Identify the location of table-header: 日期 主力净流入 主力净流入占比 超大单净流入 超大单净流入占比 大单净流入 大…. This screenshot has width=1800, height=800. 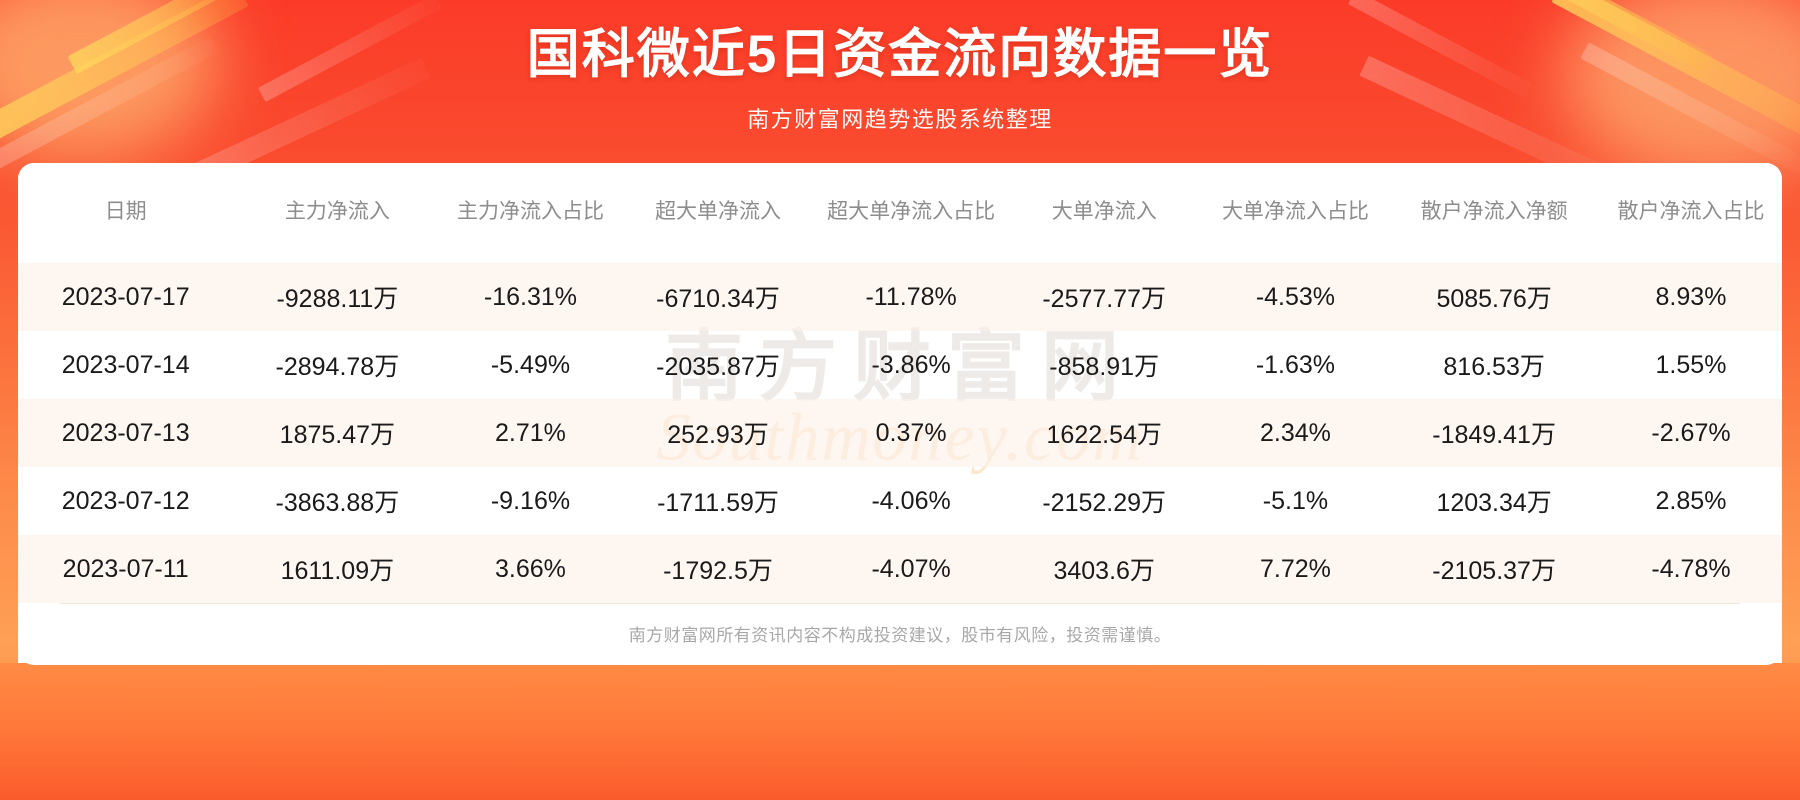
(900, 213).